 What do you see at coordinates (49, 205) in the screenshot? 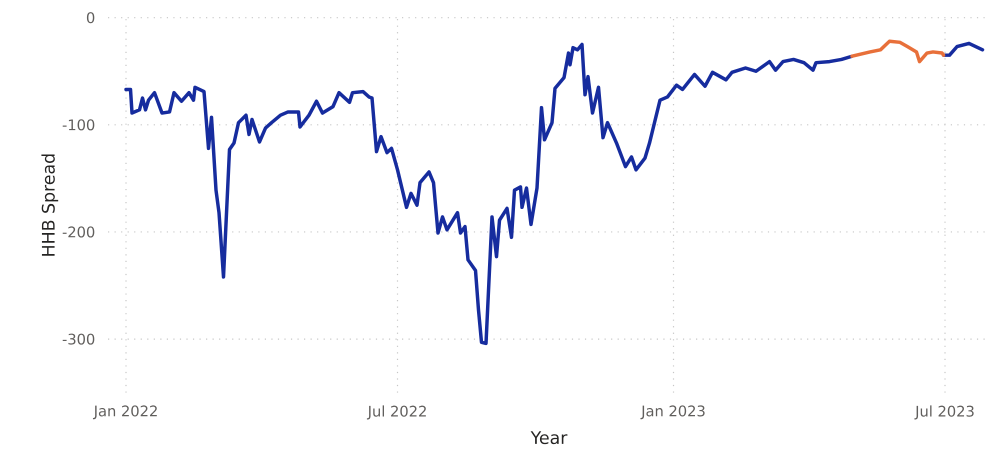
I see `y-axis-title: HHB Spread` at bounding box center [49, 205].